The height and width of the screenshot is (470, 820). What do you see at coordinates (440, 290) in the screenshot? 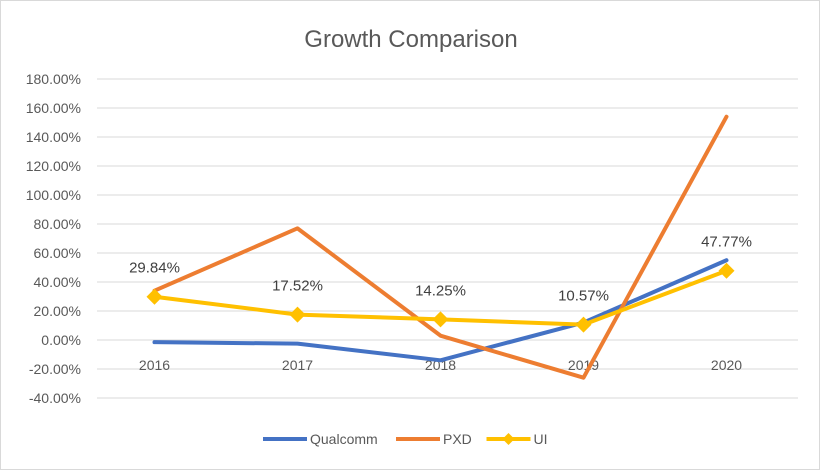
I see `data-label: 14.25%` at bounding box center [440, 290].